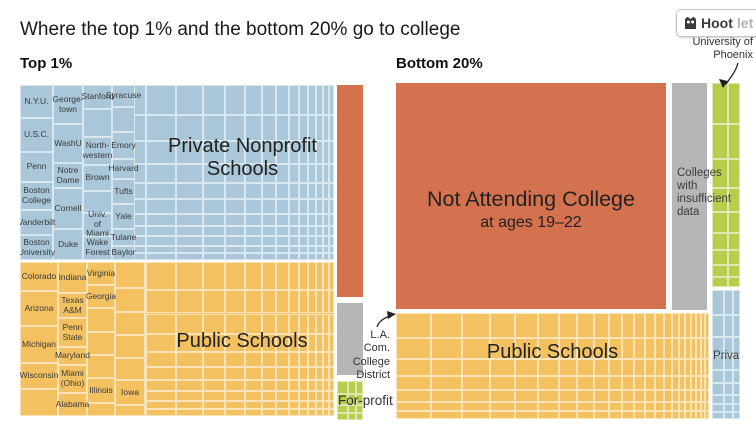 The height and width of the screenshot is (431, 756). I want to click on cell-brown: Brown, so click(97, 178).